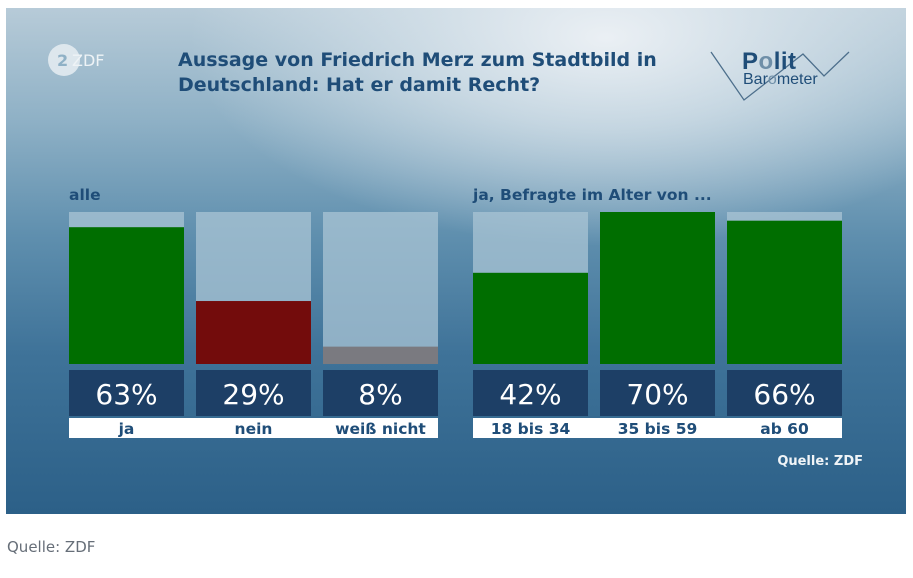 The image size is (913, 578). I want to click on category-label: 18 bis 34, so click(531, 429).